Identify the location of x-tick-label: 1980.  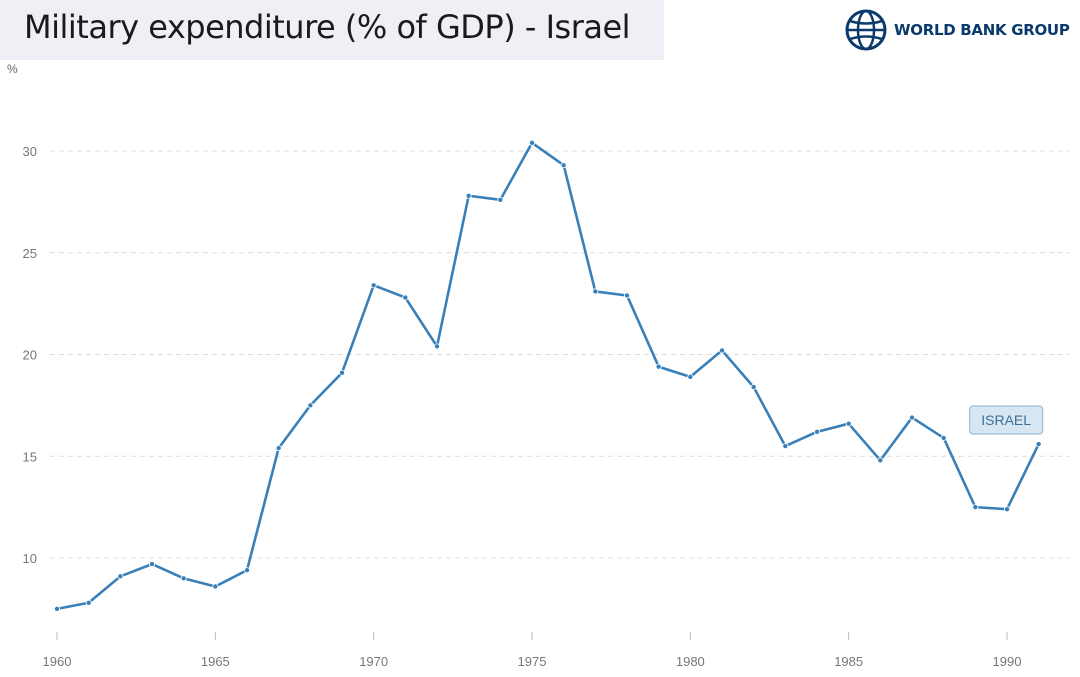
(690, 661).